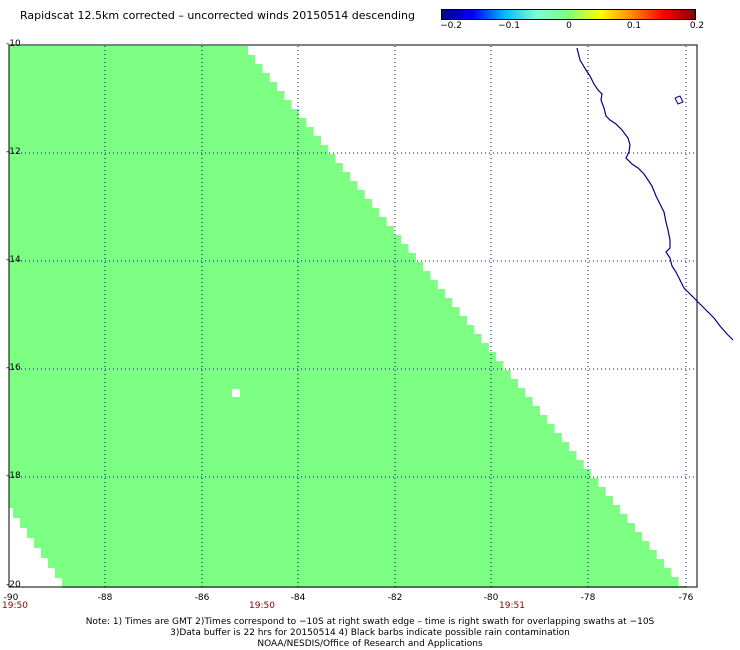 Image resolution: width=740 pixels, height=650 pixels. What do you see at coordinates (512, 606) in the screenshot?
I see `swath-time-label: 19:51` at bounding box center [512, 606].